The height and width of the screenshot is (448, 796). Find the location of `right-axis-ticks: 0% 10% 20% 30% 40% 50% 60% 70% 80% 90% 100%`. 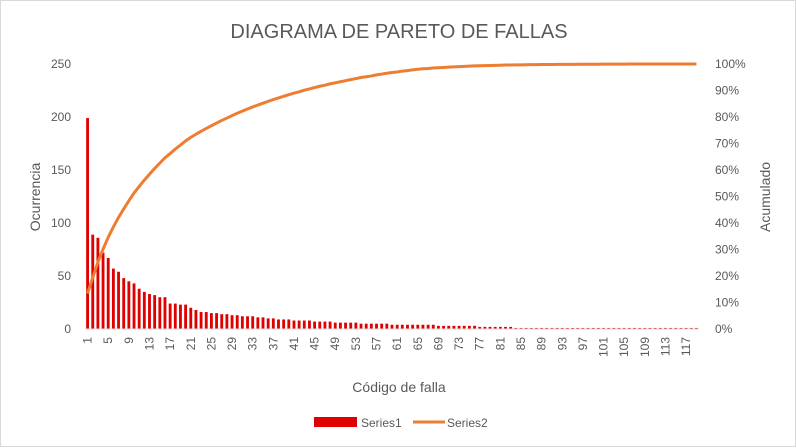

right-axis-ticks: 0% 10% 20% 30% 40% 50% 60% 70% 80% 90% 100% is located at coordinates (730, 196).